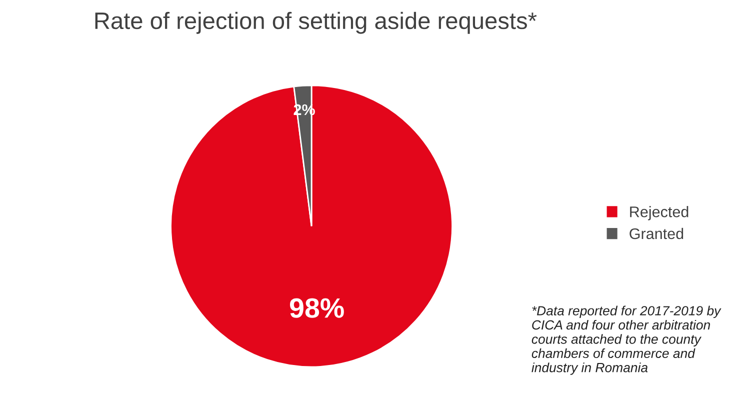 This screenshot has width=733, height=415. I want to click on text: *Data reported for 2017-2019 by CICA and four other arbitration courts attached to the county chambers of commerce and industry in Romania, so click(627, 340).